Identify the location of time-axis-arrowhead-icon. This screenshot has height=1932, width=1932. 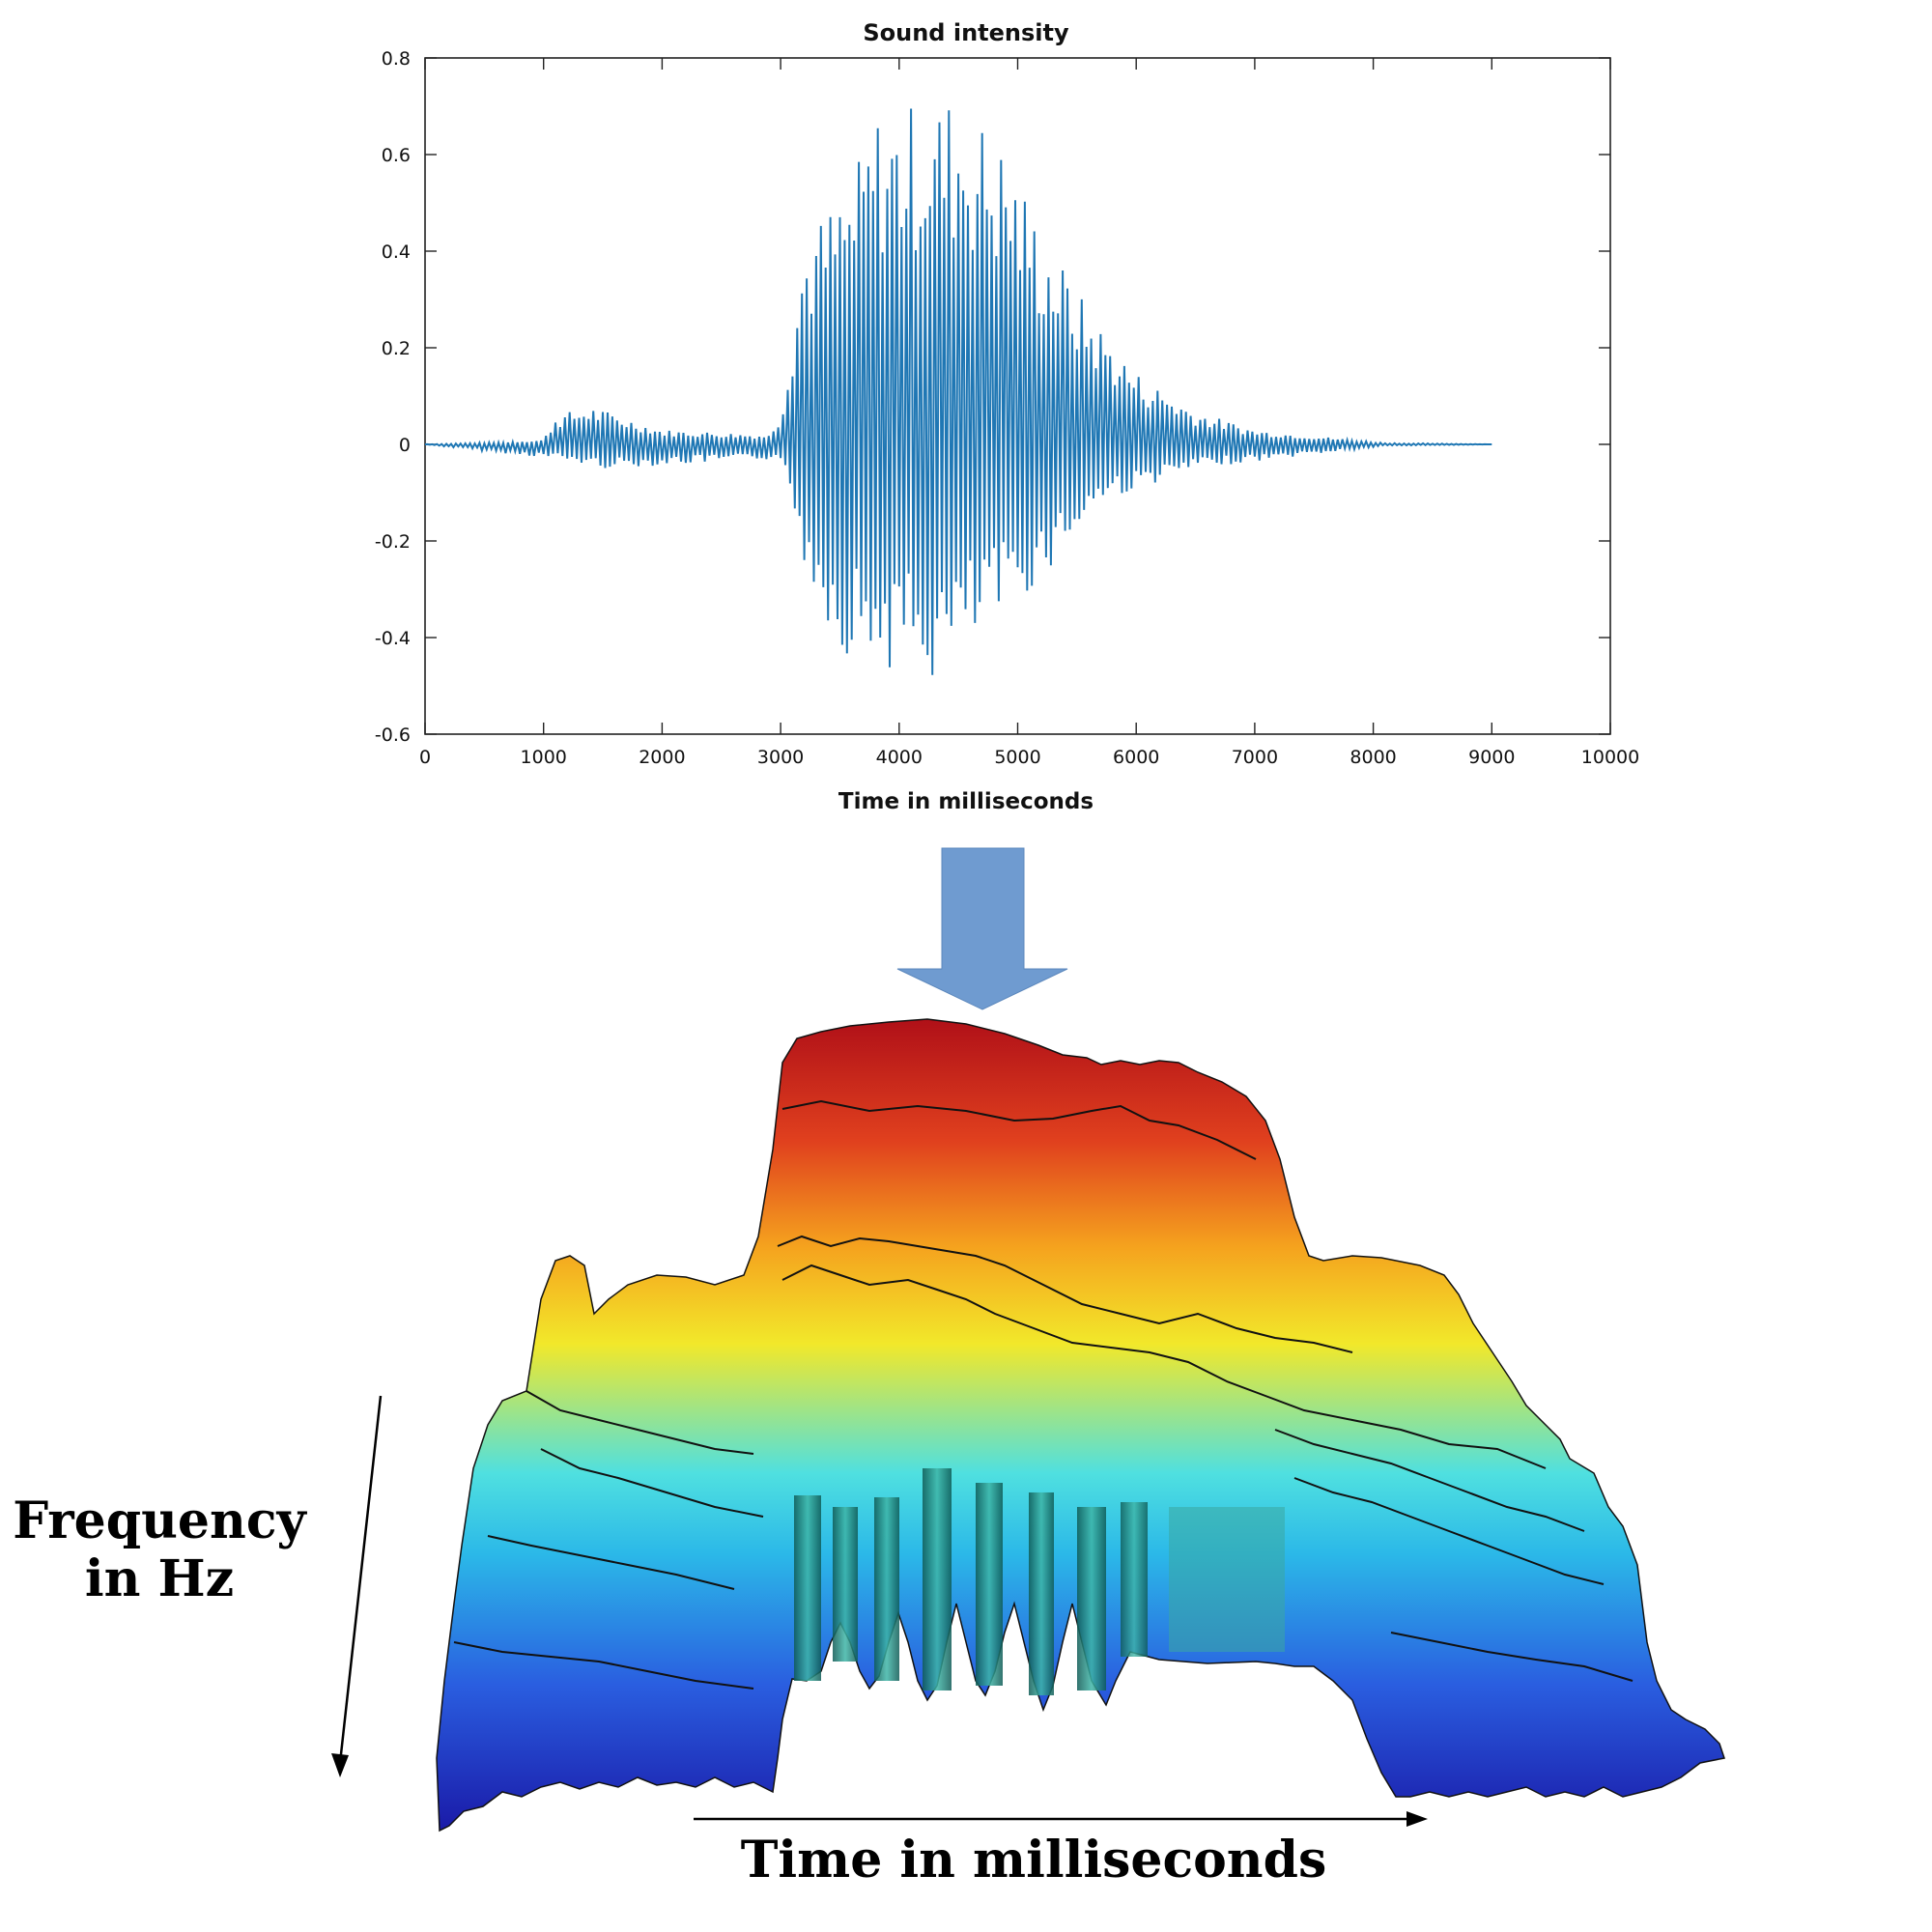
(1417, 1819).